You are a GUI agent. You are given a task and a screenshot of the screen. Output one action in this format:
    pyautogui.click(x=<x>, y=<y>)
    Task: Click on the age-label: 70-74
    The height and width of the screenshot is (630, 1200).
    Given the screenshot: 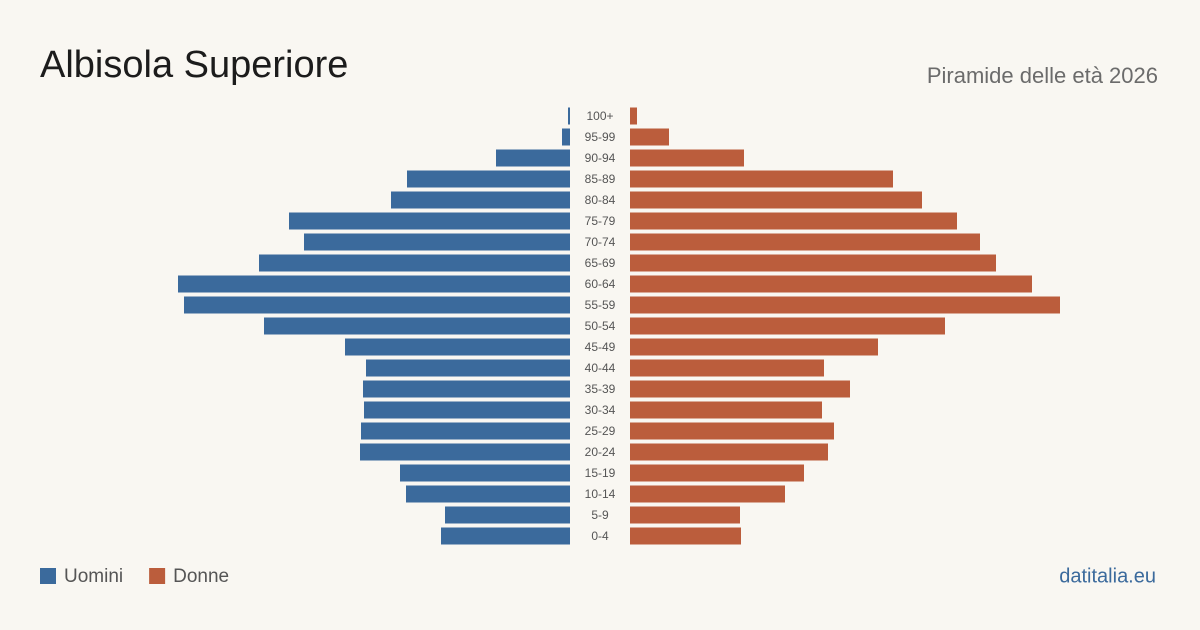 What is the action you would take?
    pyautogui.click(x=600, y=242)
    